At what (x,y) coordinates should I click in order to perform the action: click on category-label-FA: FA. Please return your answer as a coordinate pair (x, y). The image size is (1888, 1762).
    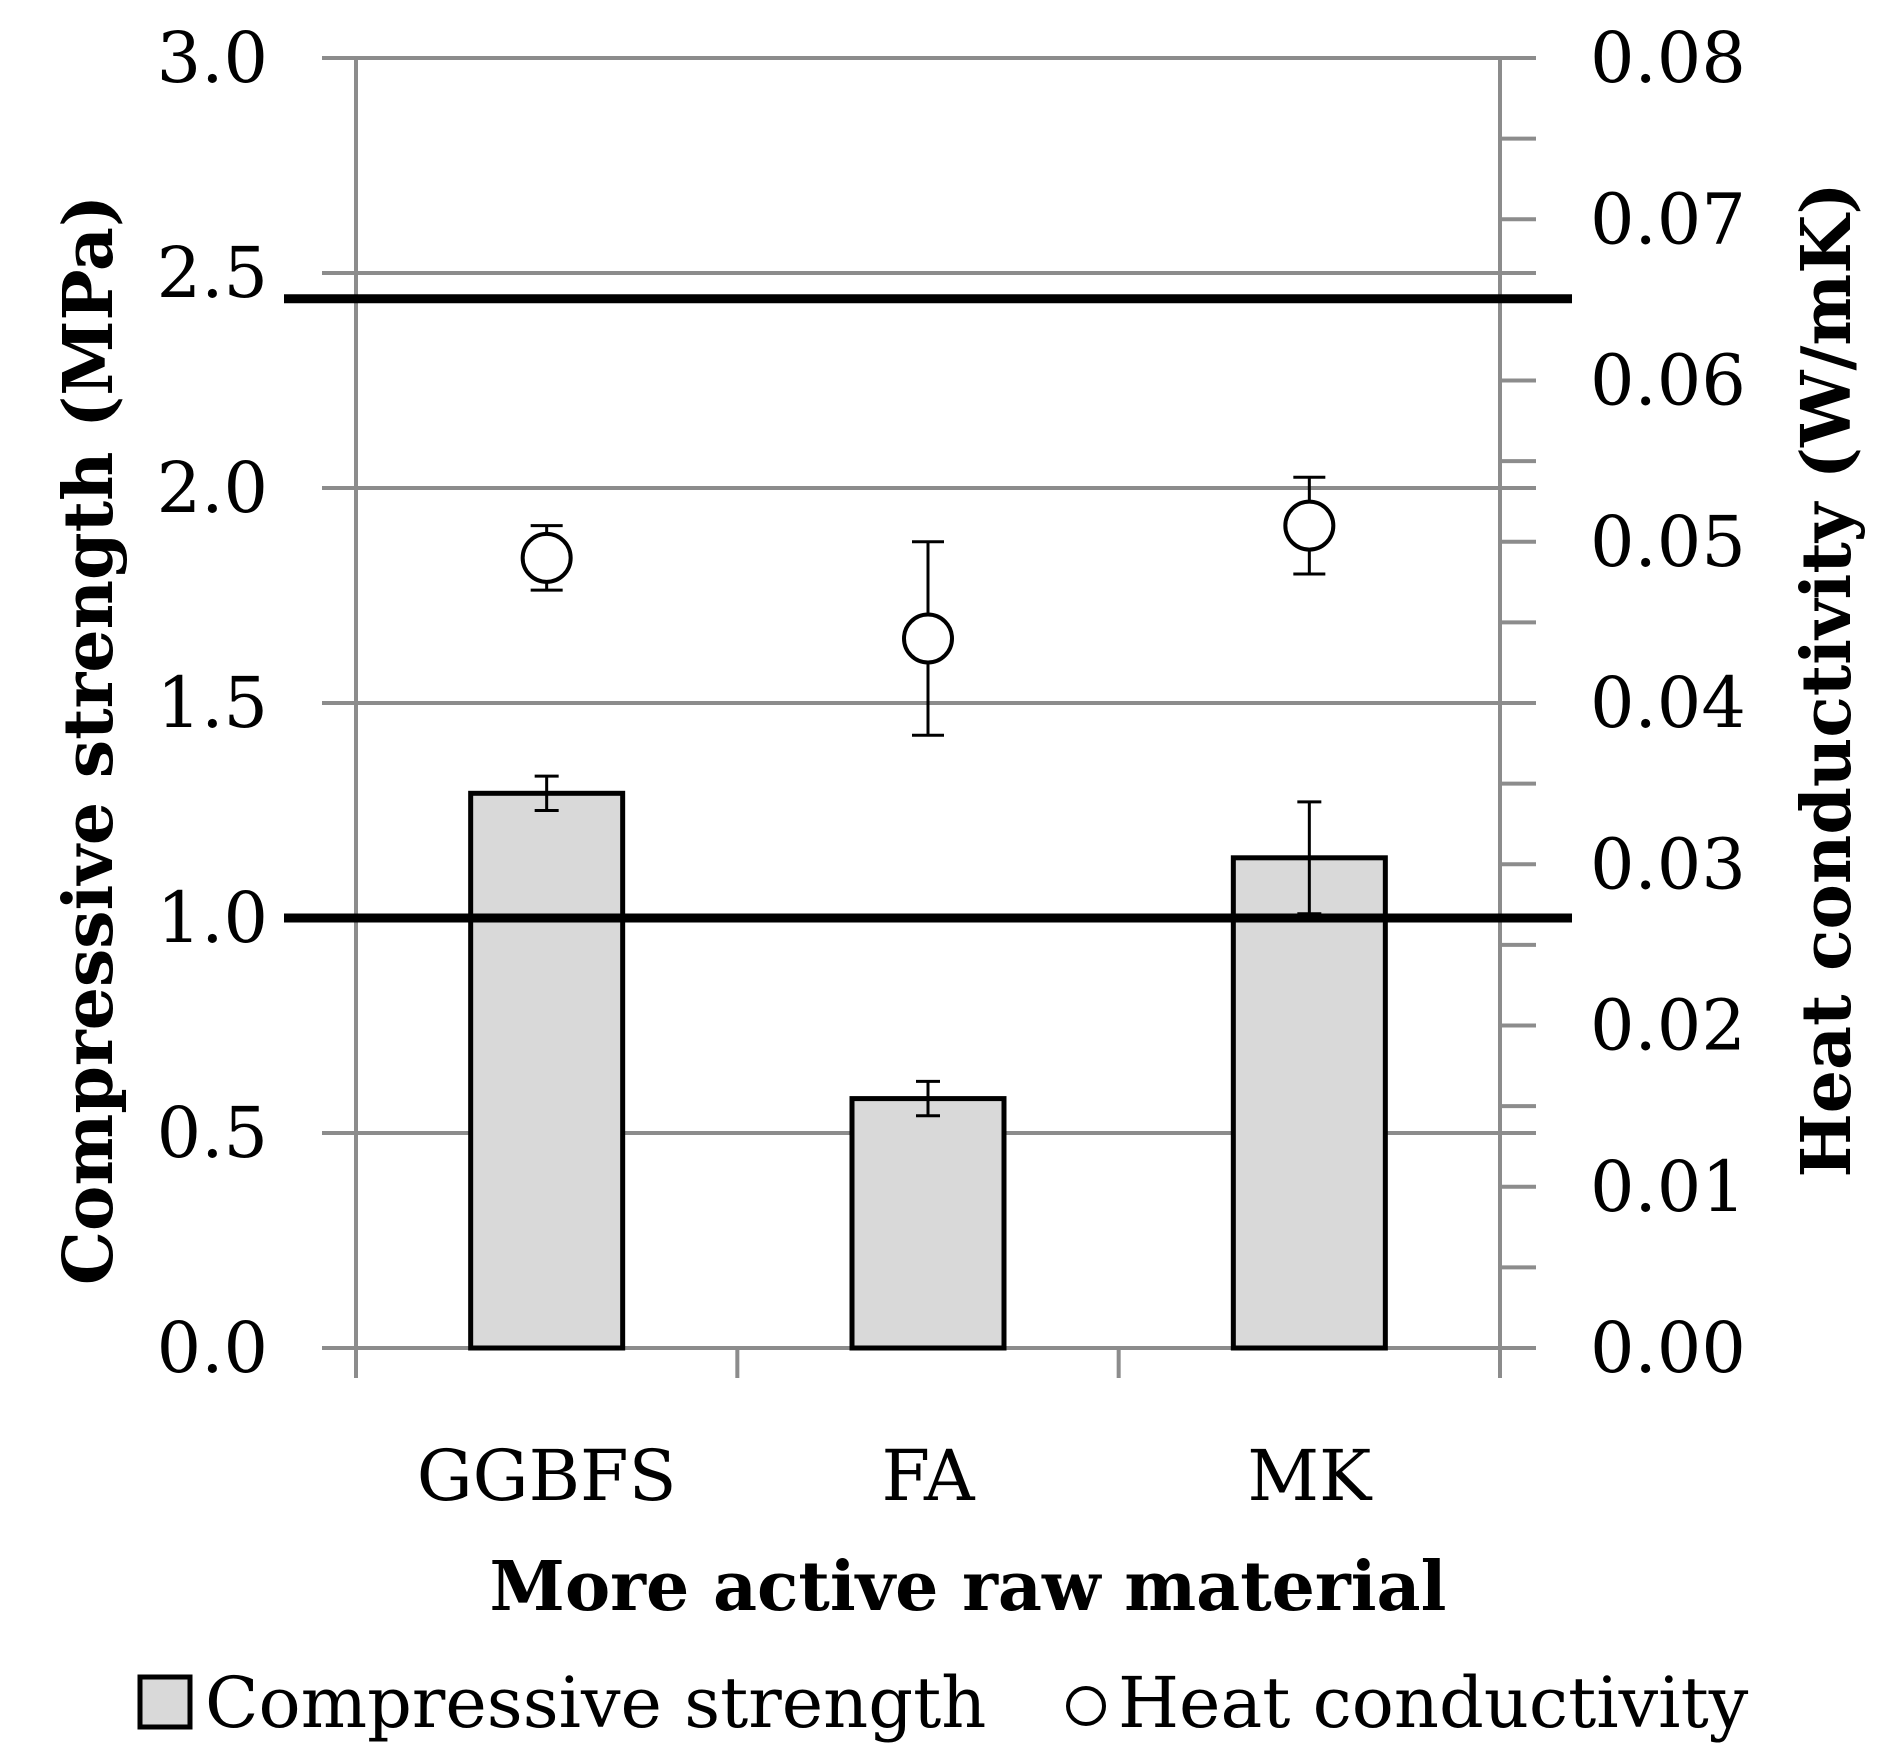
    Looking at the image, I should click on (928, 1476).